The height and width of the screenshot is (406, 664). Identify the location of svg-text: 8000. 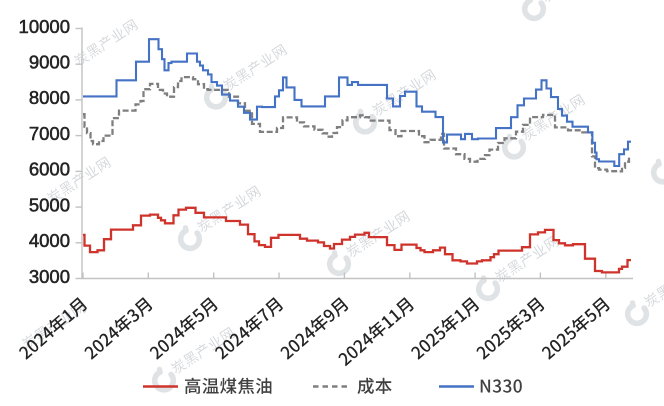
(49, 97).